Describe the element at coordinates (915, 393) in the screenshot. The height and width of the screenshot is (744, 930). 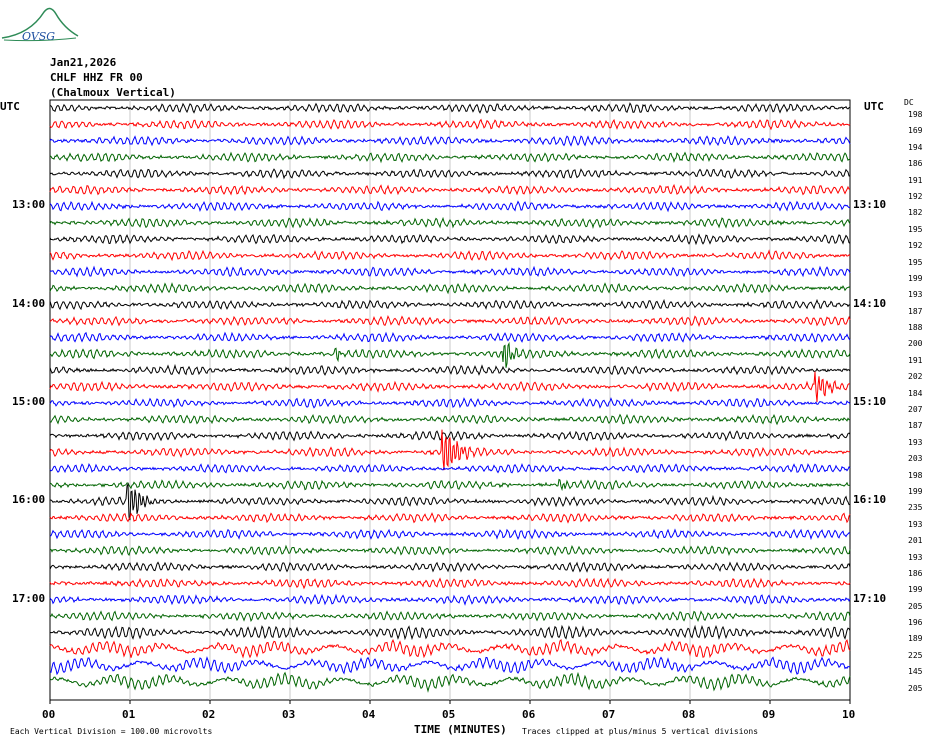
I see `dc-offset-value: 184` at that location.